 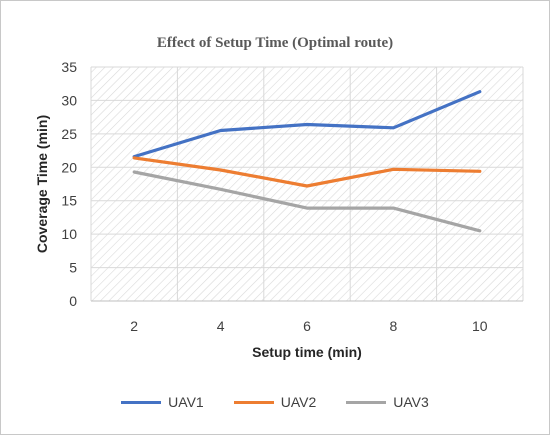 I want to click on series-line-uav1, so click(x=307, y=124).